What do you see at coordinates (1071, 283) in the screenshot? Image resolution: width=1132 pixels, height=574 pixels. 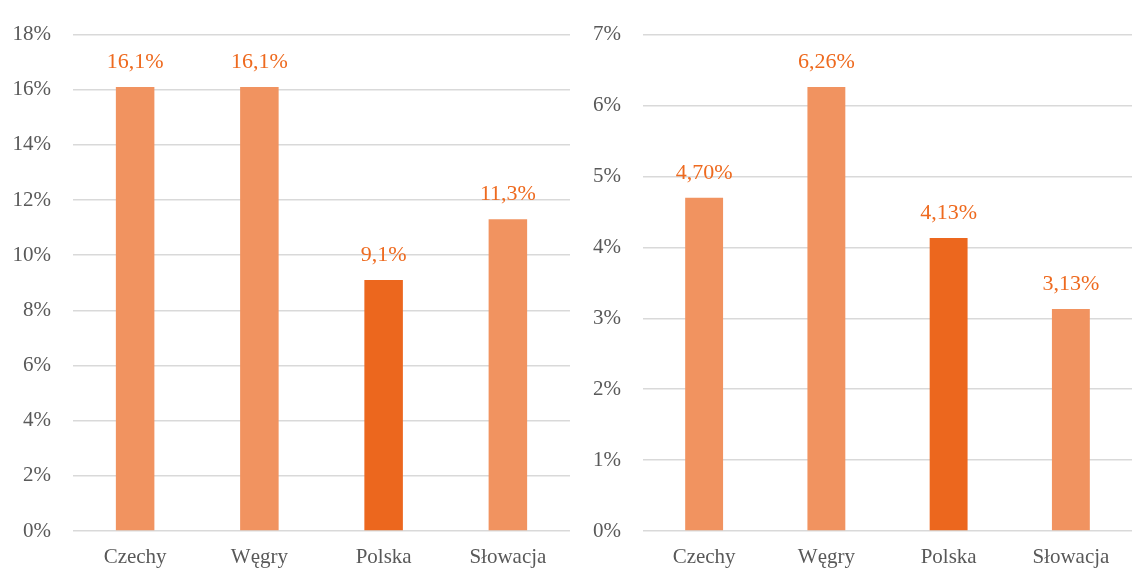 I see `data-label: 3,13%` at bounding box center [1071, 283].